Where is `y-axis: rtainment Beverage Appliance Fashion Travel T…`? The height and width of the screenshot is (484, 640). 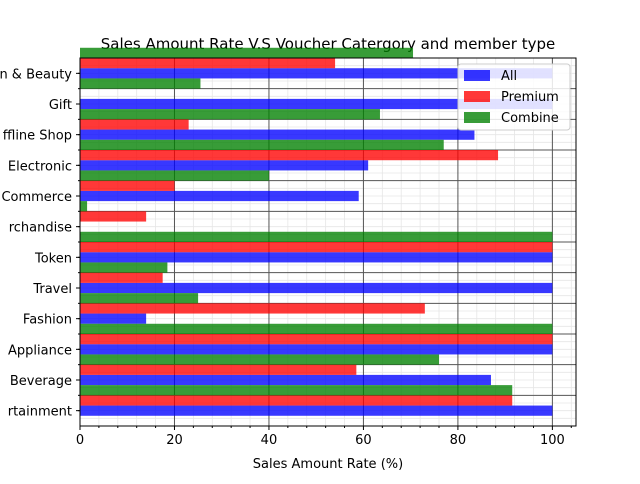 y-axis: rtainment Beverage Appliance Fashion Travel T… is located at coordinates (40, 243).